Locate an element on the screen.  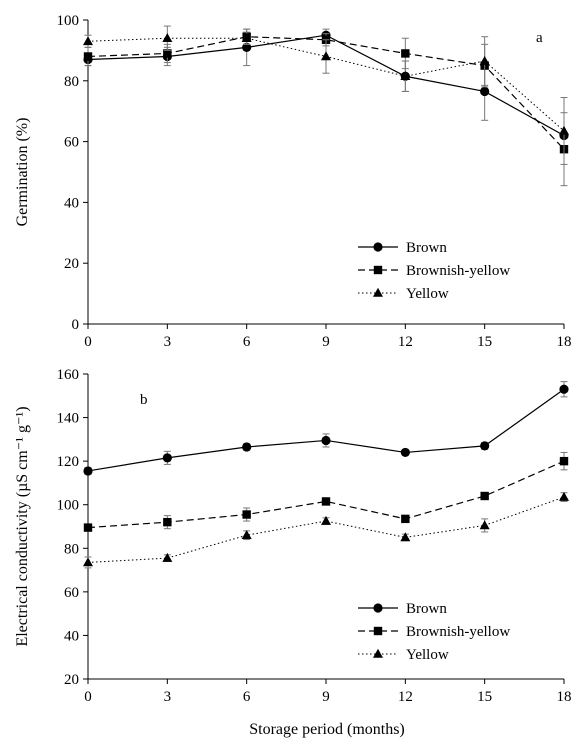
x-axis-title: Storage period (months) is located at coordinates (327, 729).